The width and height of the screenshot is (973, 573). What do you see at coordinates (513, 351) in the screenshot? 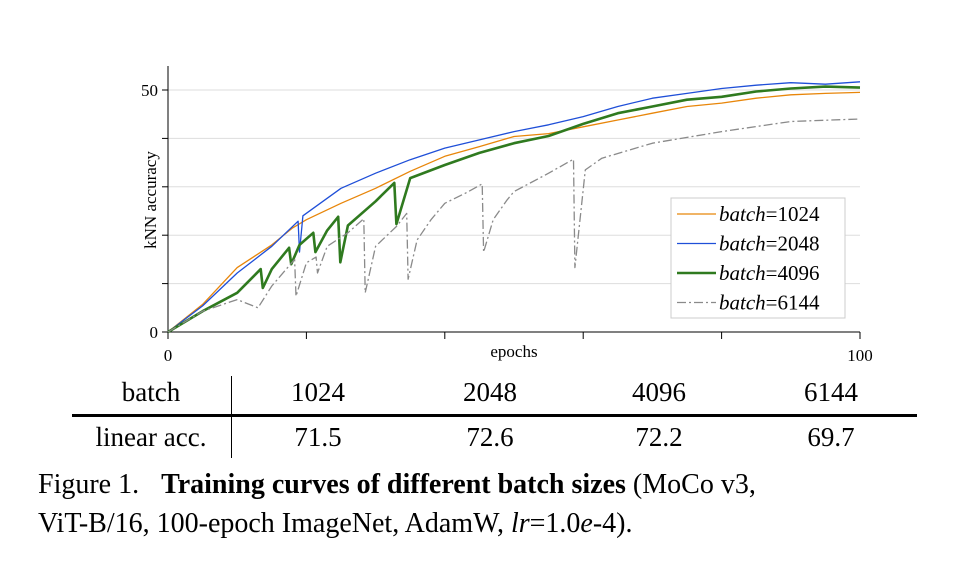
I see `x-axis-label: epochs` at bounding box center [513, 351].